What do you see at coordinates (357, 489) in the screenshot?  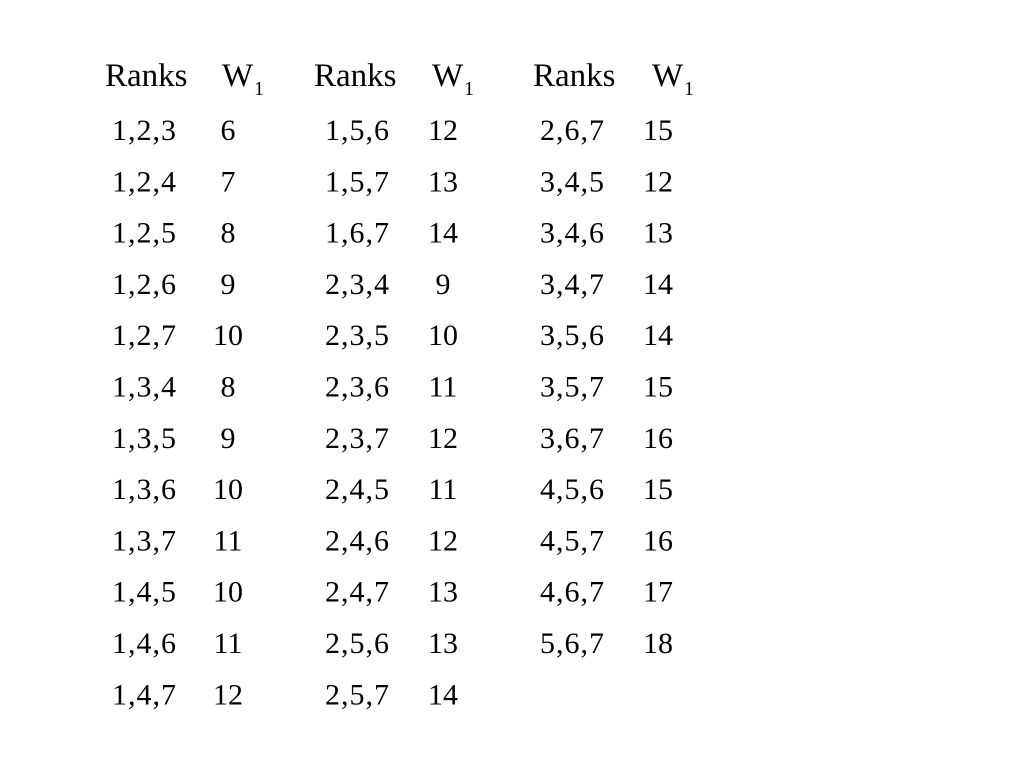 I see `ranks-cell: 2,4,5` at bounding box center [357, 489].